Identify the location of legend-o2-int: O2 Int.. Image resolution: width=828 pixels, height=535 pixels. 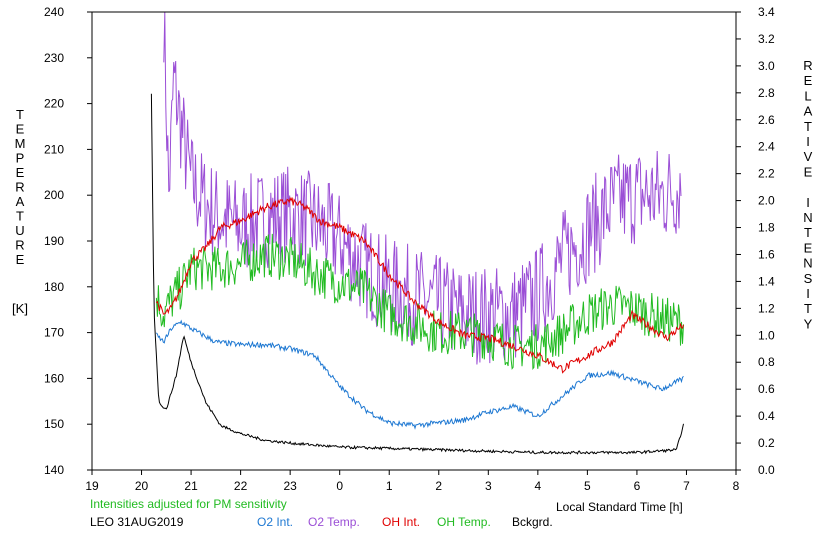
(275, 522).